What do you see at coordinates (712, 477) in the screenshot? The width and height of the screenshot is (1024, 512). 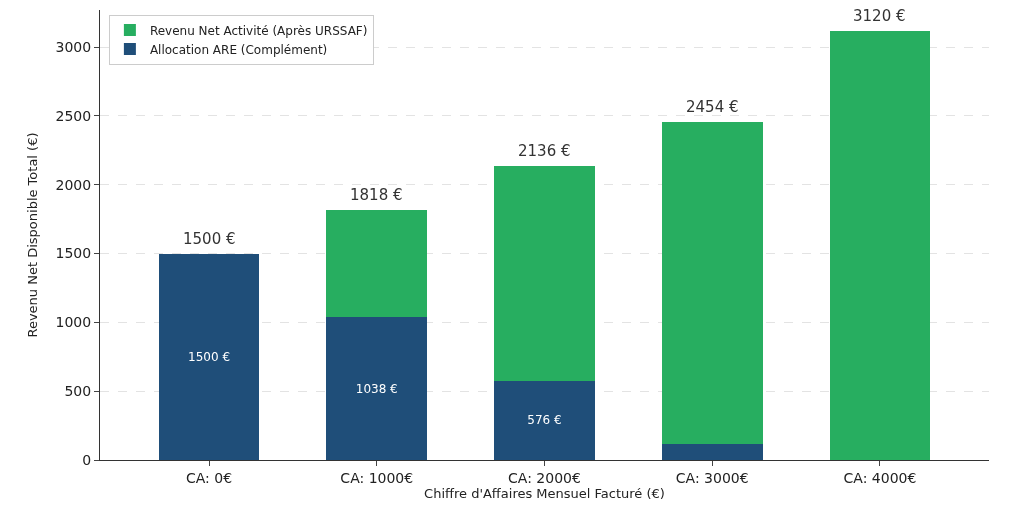 I see `x-tick-label: CA: 3000€` at bounding box center [712, 477].